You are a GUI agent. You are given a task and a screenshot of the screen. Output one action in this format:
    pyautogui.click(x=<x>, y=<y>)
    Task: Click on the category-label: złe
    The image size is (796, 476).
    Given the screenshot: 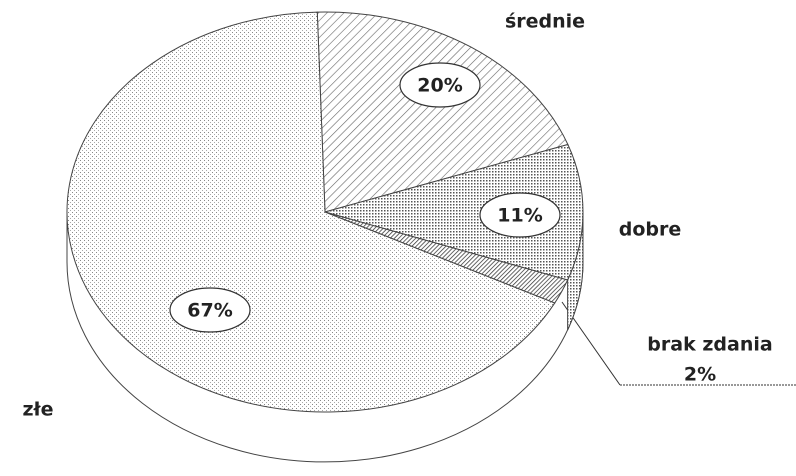 What is the action you would take?
    pyautogui.click(x=38, y=410)
    